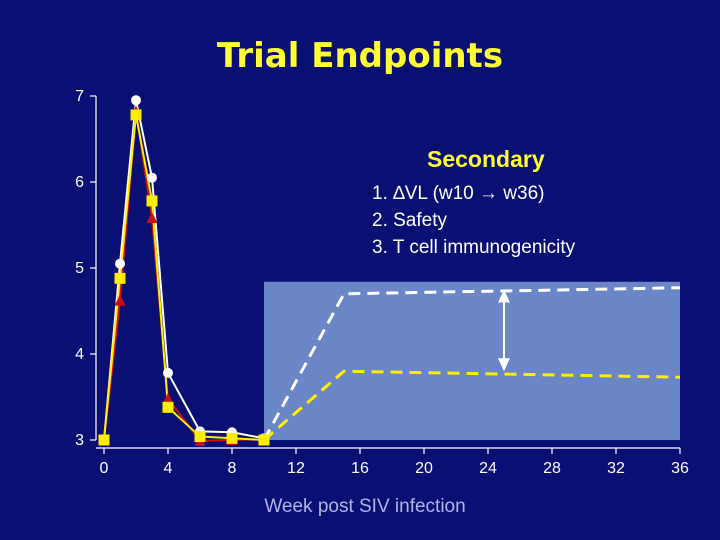 Image resolution: width=720 pixels, height=540 pixels. I want to click on x-tick-label: 24, so click(488, 468).